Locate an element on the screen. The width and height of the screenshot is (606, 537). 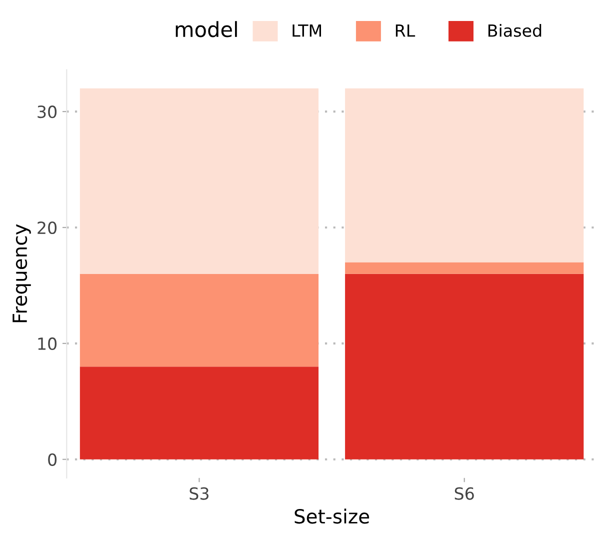
x-axis-title: Set-size is located at coordinates (332, 516).